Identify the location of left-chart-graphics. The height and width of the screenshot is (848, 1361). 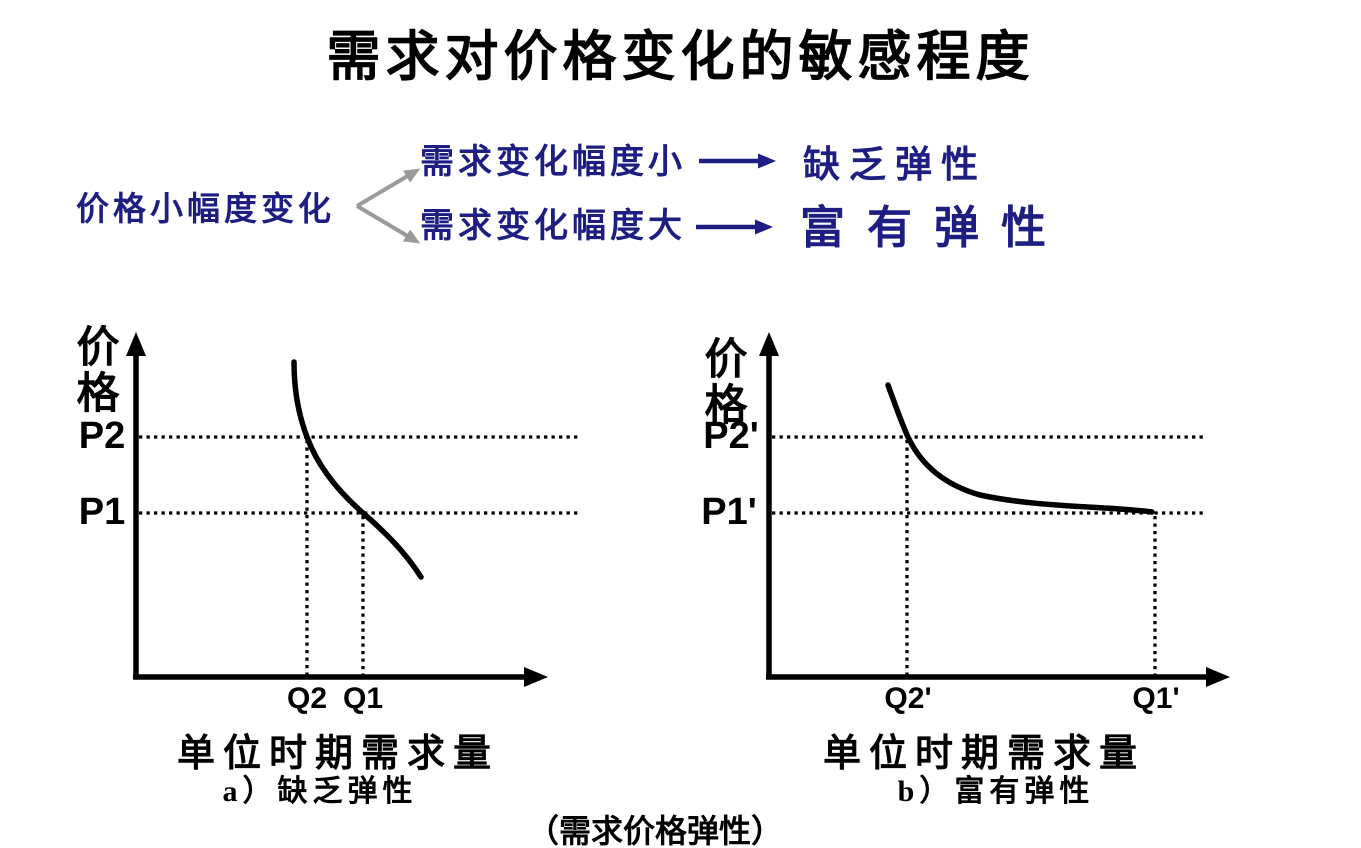
(353, 509).